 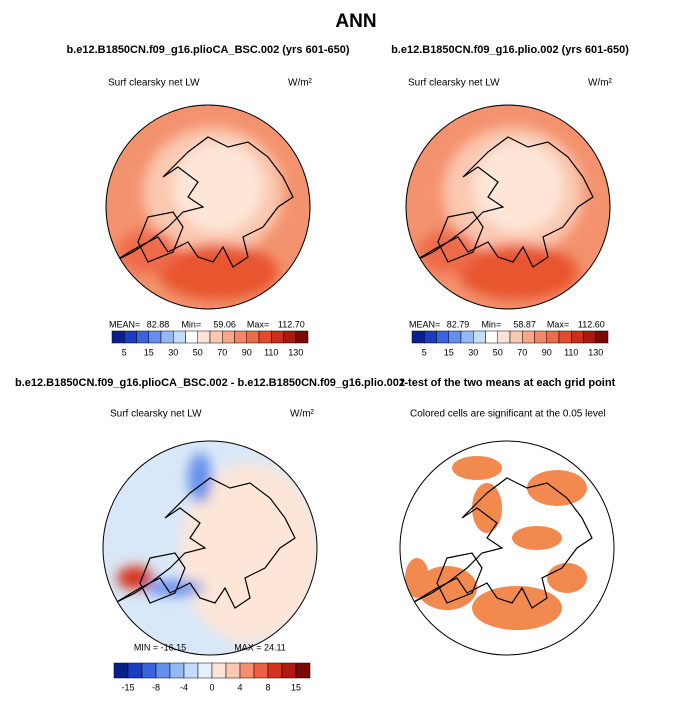 What do you see at coordinates (224, 324) in the screenshot?
I see `stat: 59.06` at bounding box center [224, 324].